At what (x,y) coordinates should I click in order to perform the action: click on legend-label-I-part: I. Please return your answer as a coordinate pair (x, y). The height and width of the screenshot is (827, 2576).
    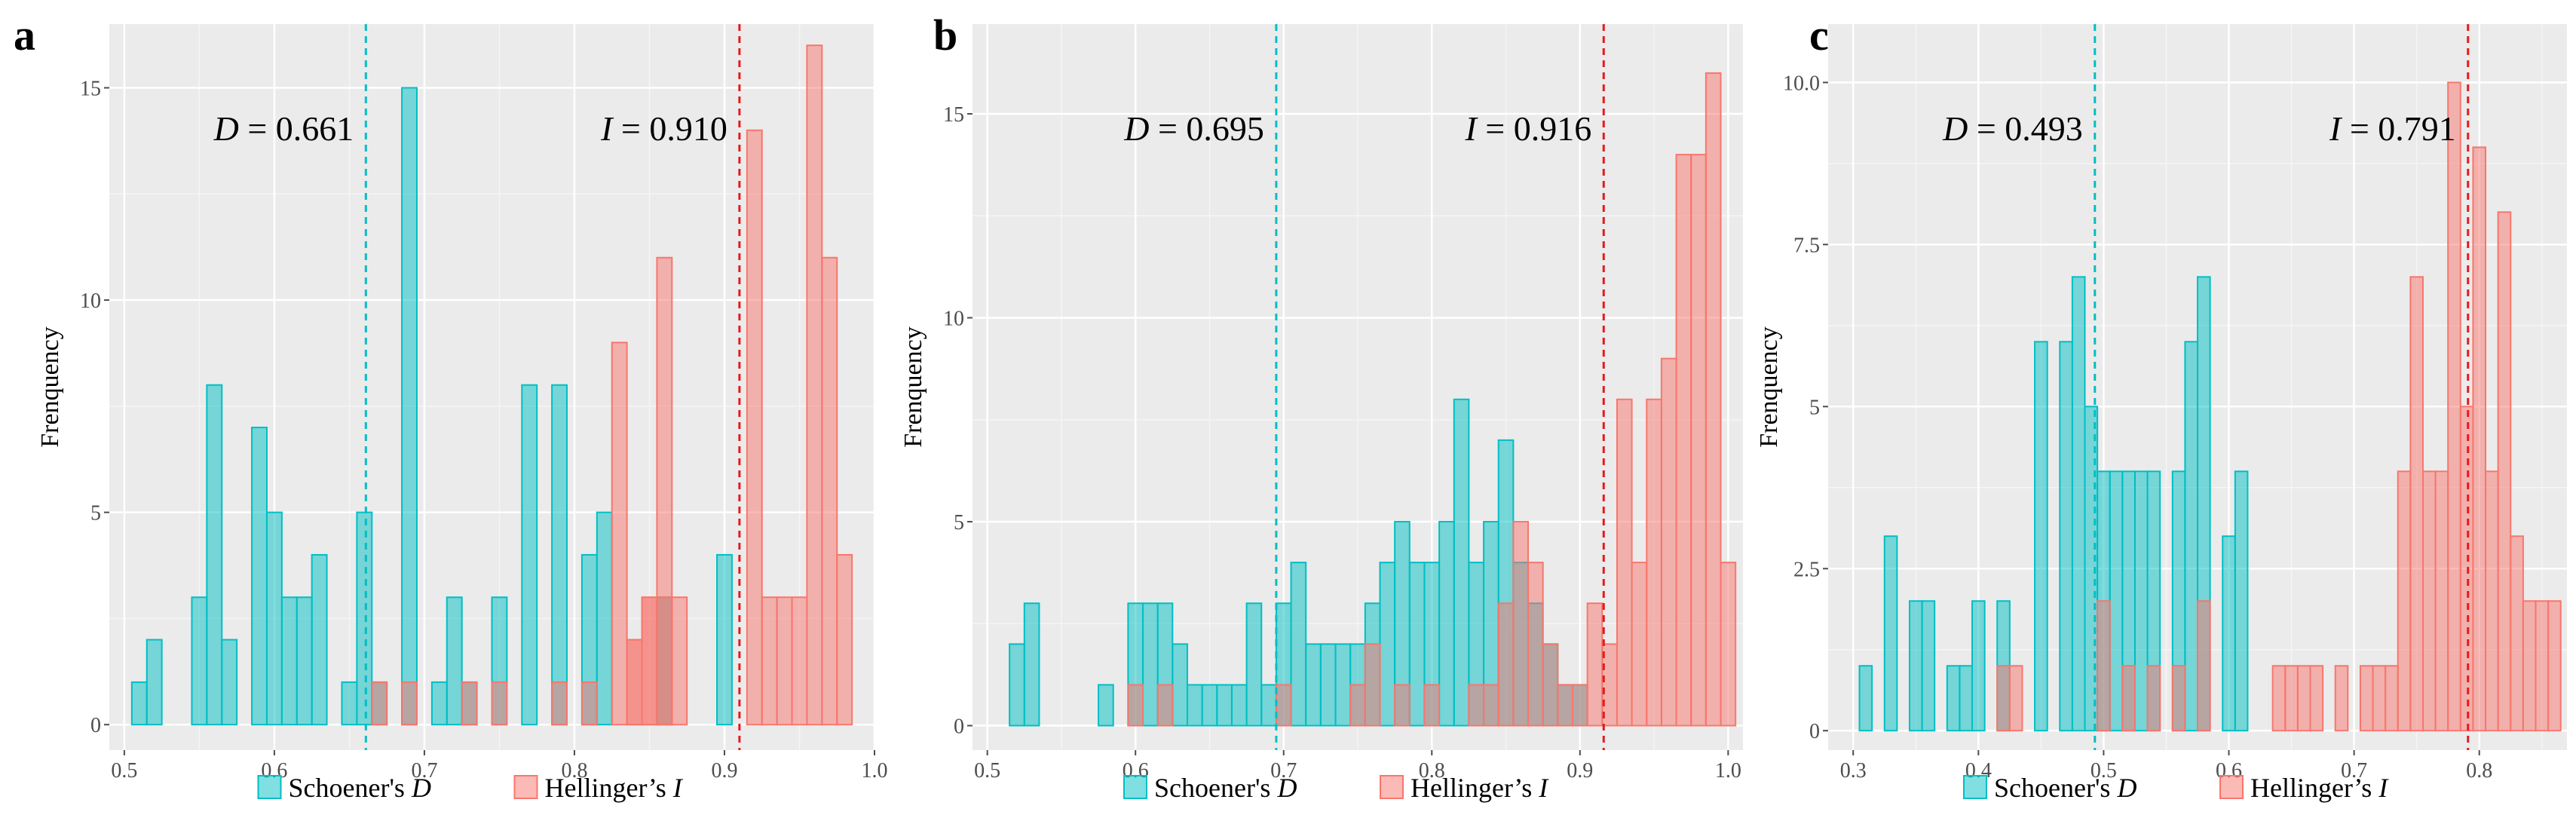
    Looking at the image, I should click on (678, 788).